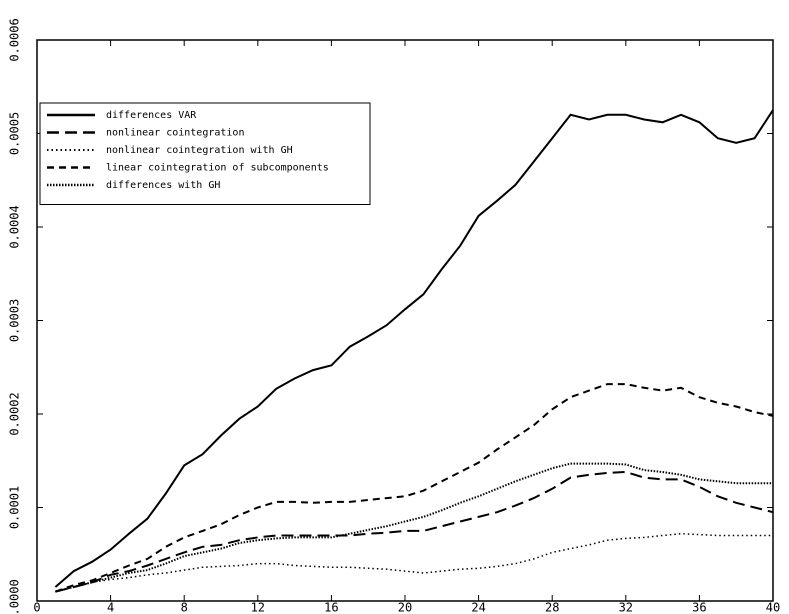 The image size is (789, 614). What do you see at coordinates (258, 607) in the screenshot?
I see `x-tick-label: 12` at bounding box center [258, 607].